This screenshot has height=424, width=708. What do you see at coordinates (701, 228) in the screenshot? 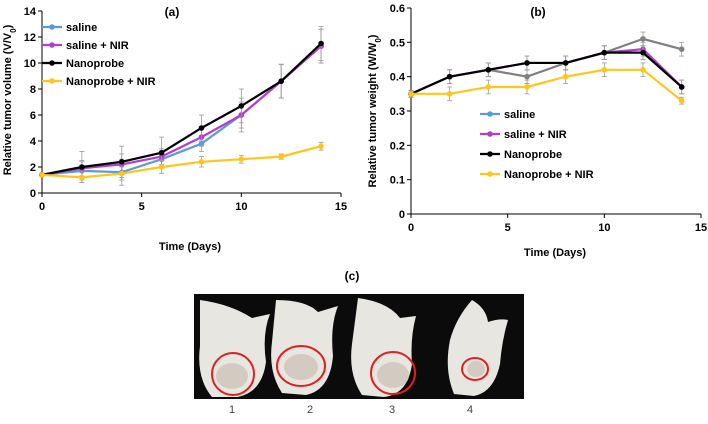
I see `chart-b-x-tick-label: 15` at bounding box center [701, 228].